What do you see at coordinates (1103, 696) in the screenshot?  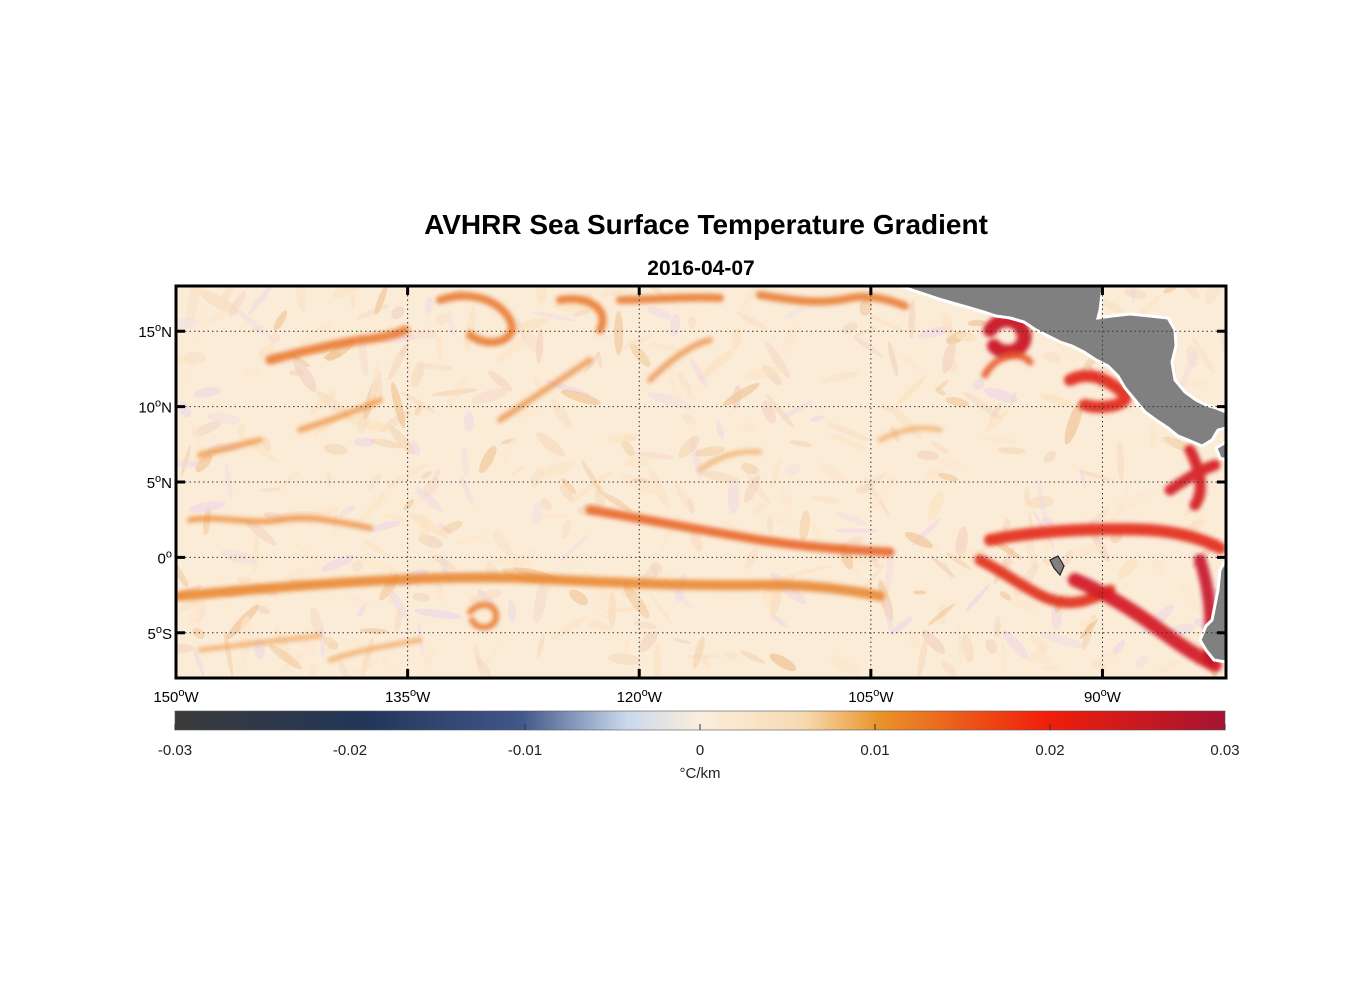 I see `lon-tick-label: 90oW` at bounding box center [1103, 696].